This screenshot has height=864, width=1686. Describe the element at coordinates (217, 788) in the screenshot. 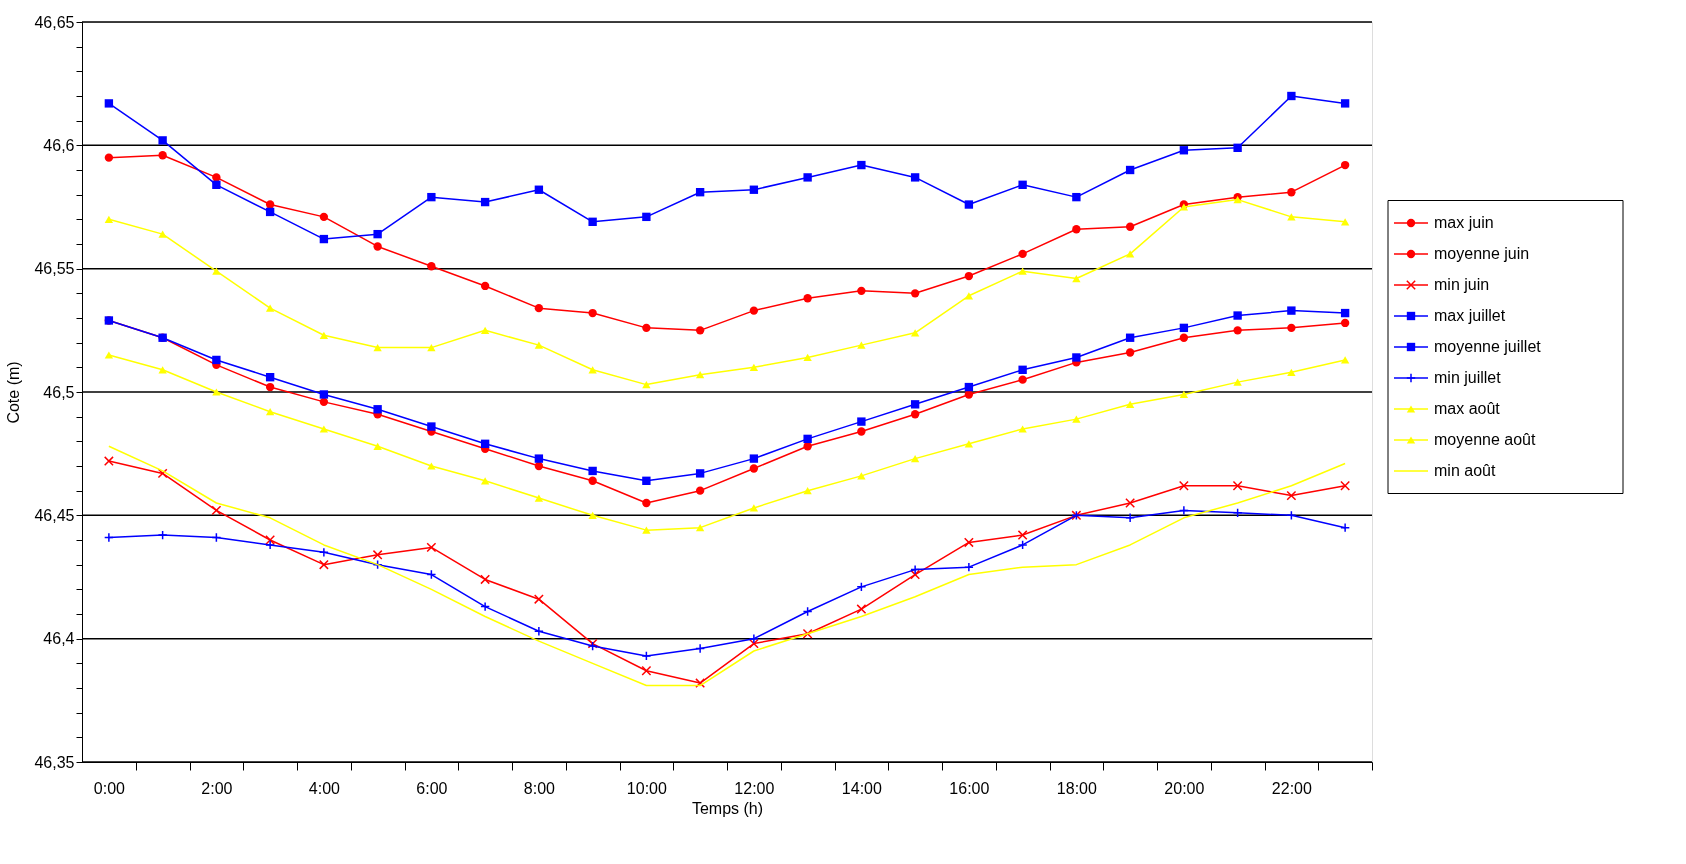

I see `x-tick-label: 2:00` at that location.